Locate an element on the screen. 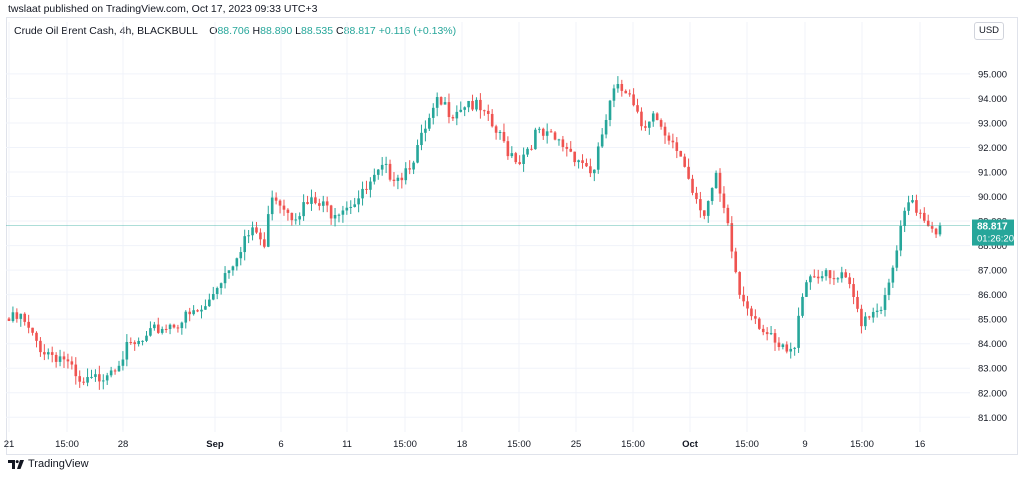  currency-button: USD is located at coordinates (989, 31).